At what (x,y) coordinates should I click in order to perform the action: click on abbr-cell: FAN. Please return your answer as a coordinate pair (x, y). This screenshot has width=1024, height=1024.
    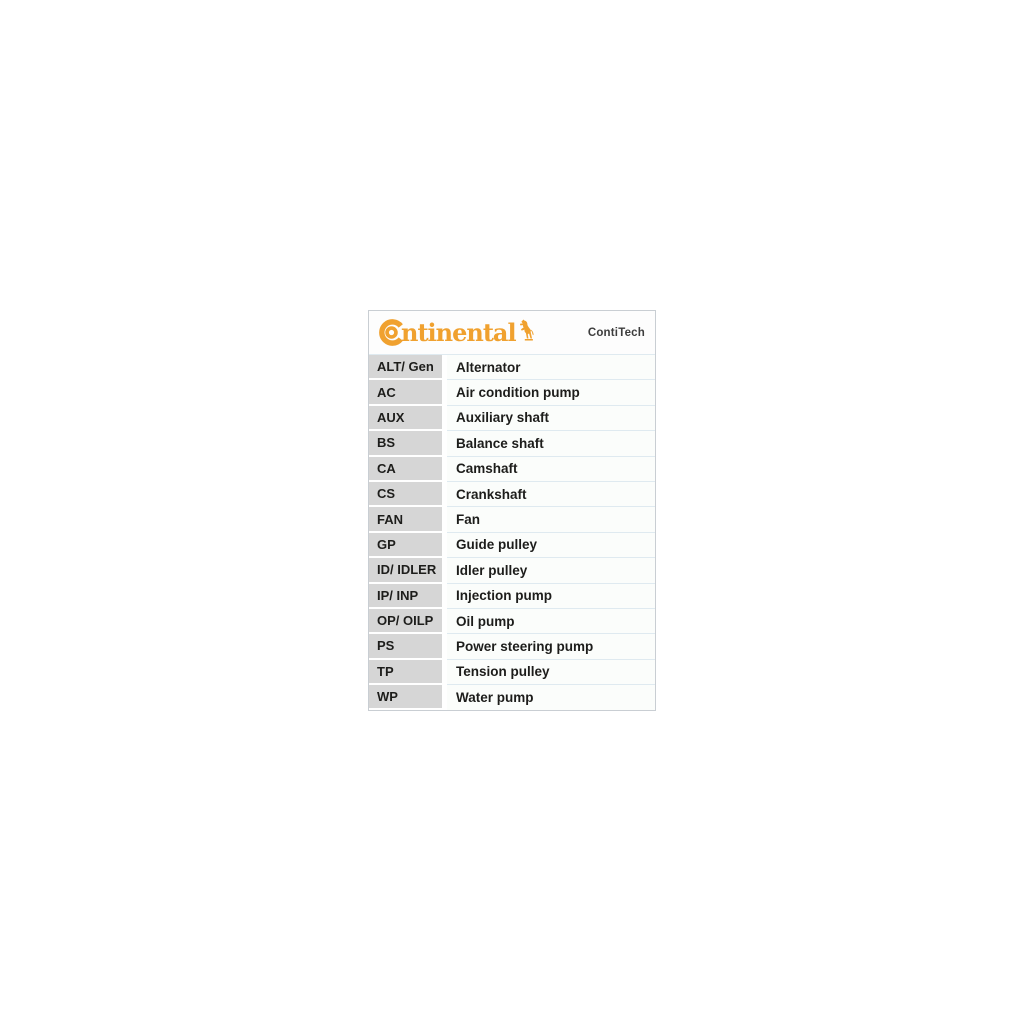
    Looking at the image, I should click on (405, 520).